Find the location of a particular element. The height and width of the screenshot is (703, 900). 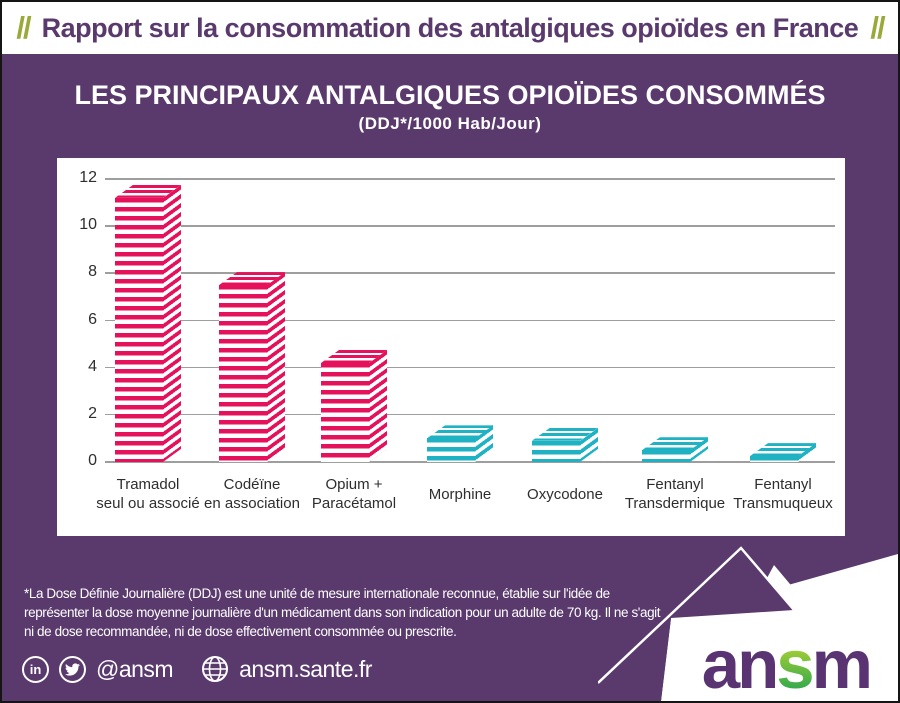

mountain-ridge-outline is located at coordinates (696, 615).